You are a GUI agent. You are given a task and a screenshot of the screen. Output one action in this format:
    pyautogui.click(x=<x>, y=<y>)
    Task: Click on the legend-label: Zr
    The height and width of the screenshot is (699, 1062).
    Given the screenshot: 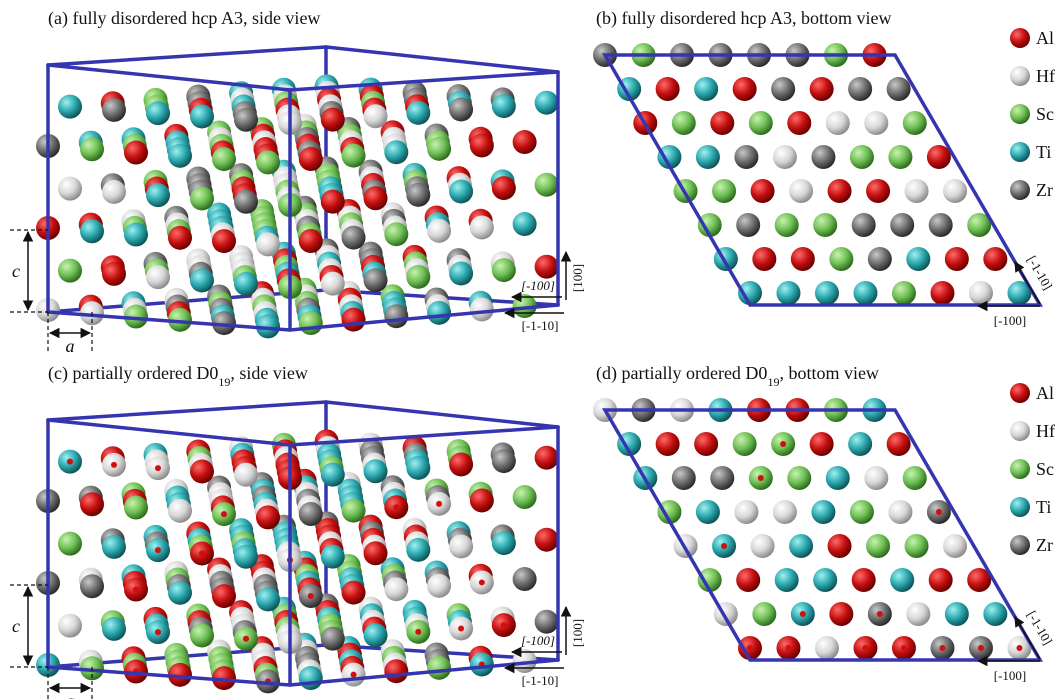 What is the action you would take?
    pyautogui.click(x=1044, y=190)
    